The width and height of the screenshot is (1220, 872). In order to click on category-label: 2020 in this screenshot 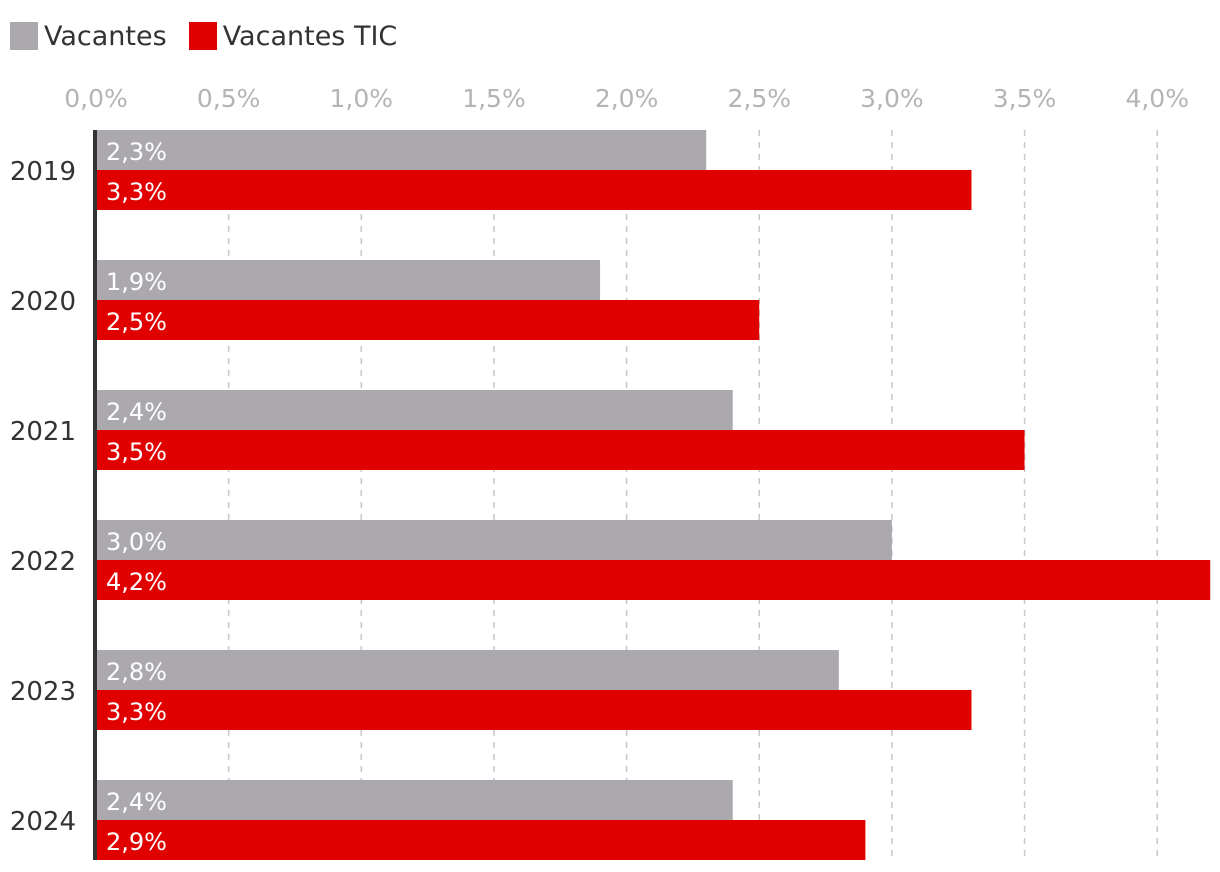, I will do `click(43, 302)`.